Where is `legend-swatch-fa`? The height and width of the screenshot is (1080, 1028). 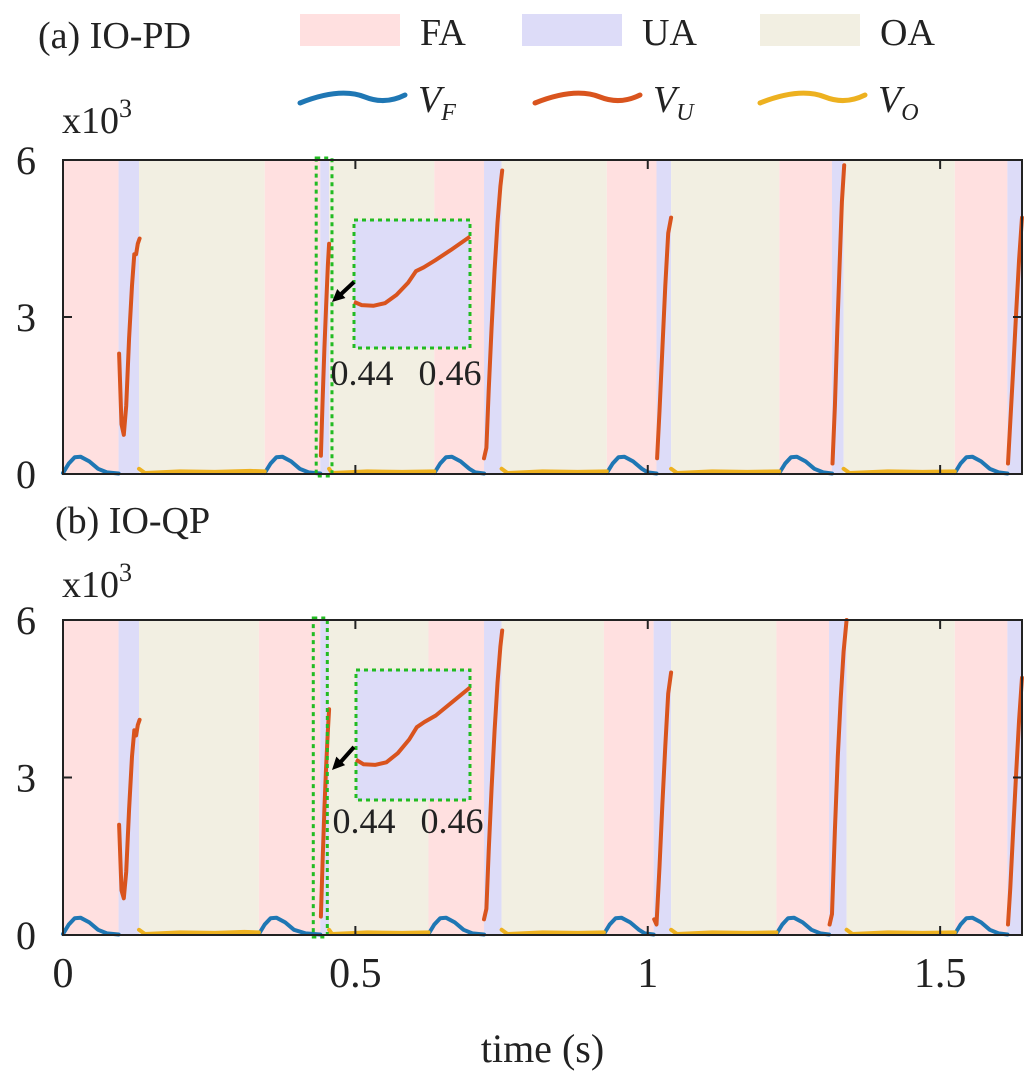 legend-swatch-fa is located at coordinates (350, 30).